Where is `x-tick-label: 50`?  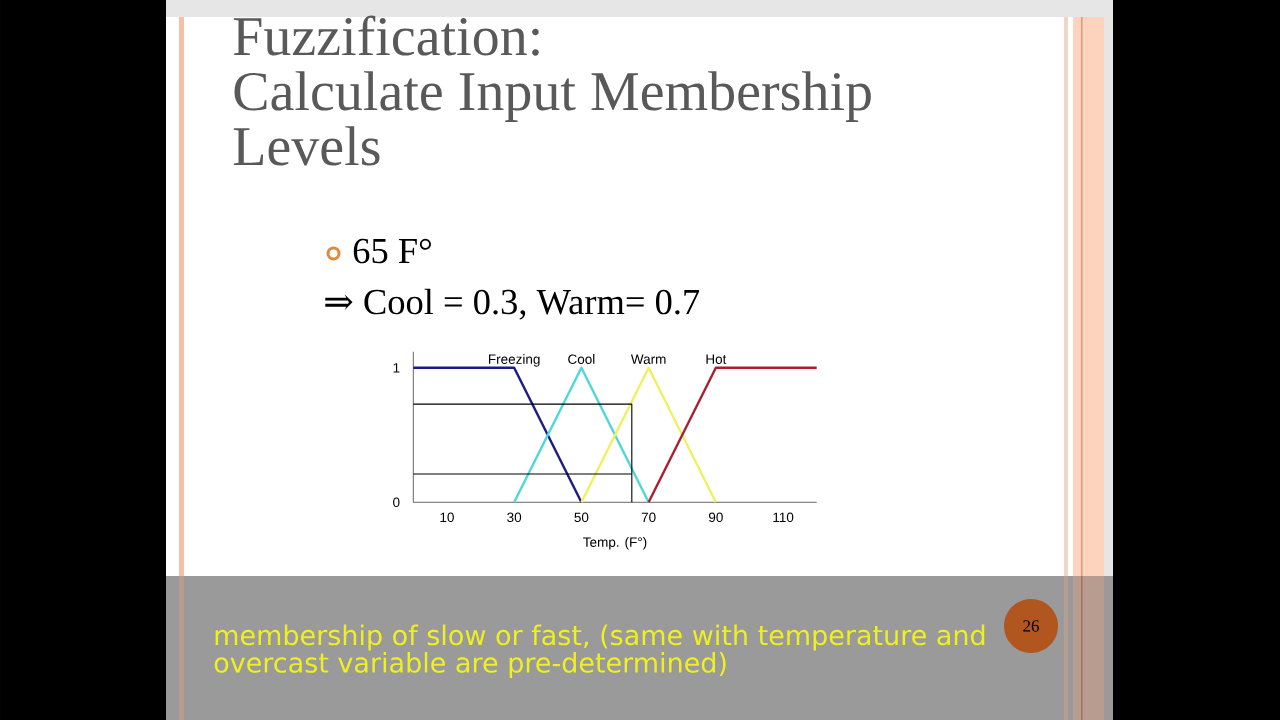
x-tick-label: 50 is located at coordinates (581, 517).